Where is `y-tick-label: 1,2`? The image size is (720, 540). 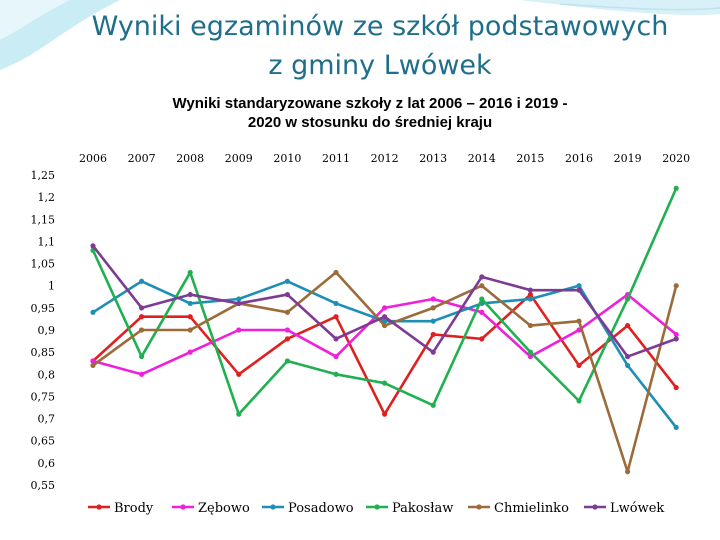
y-tick-label: 1,2 is located at coordinates (47, 197).